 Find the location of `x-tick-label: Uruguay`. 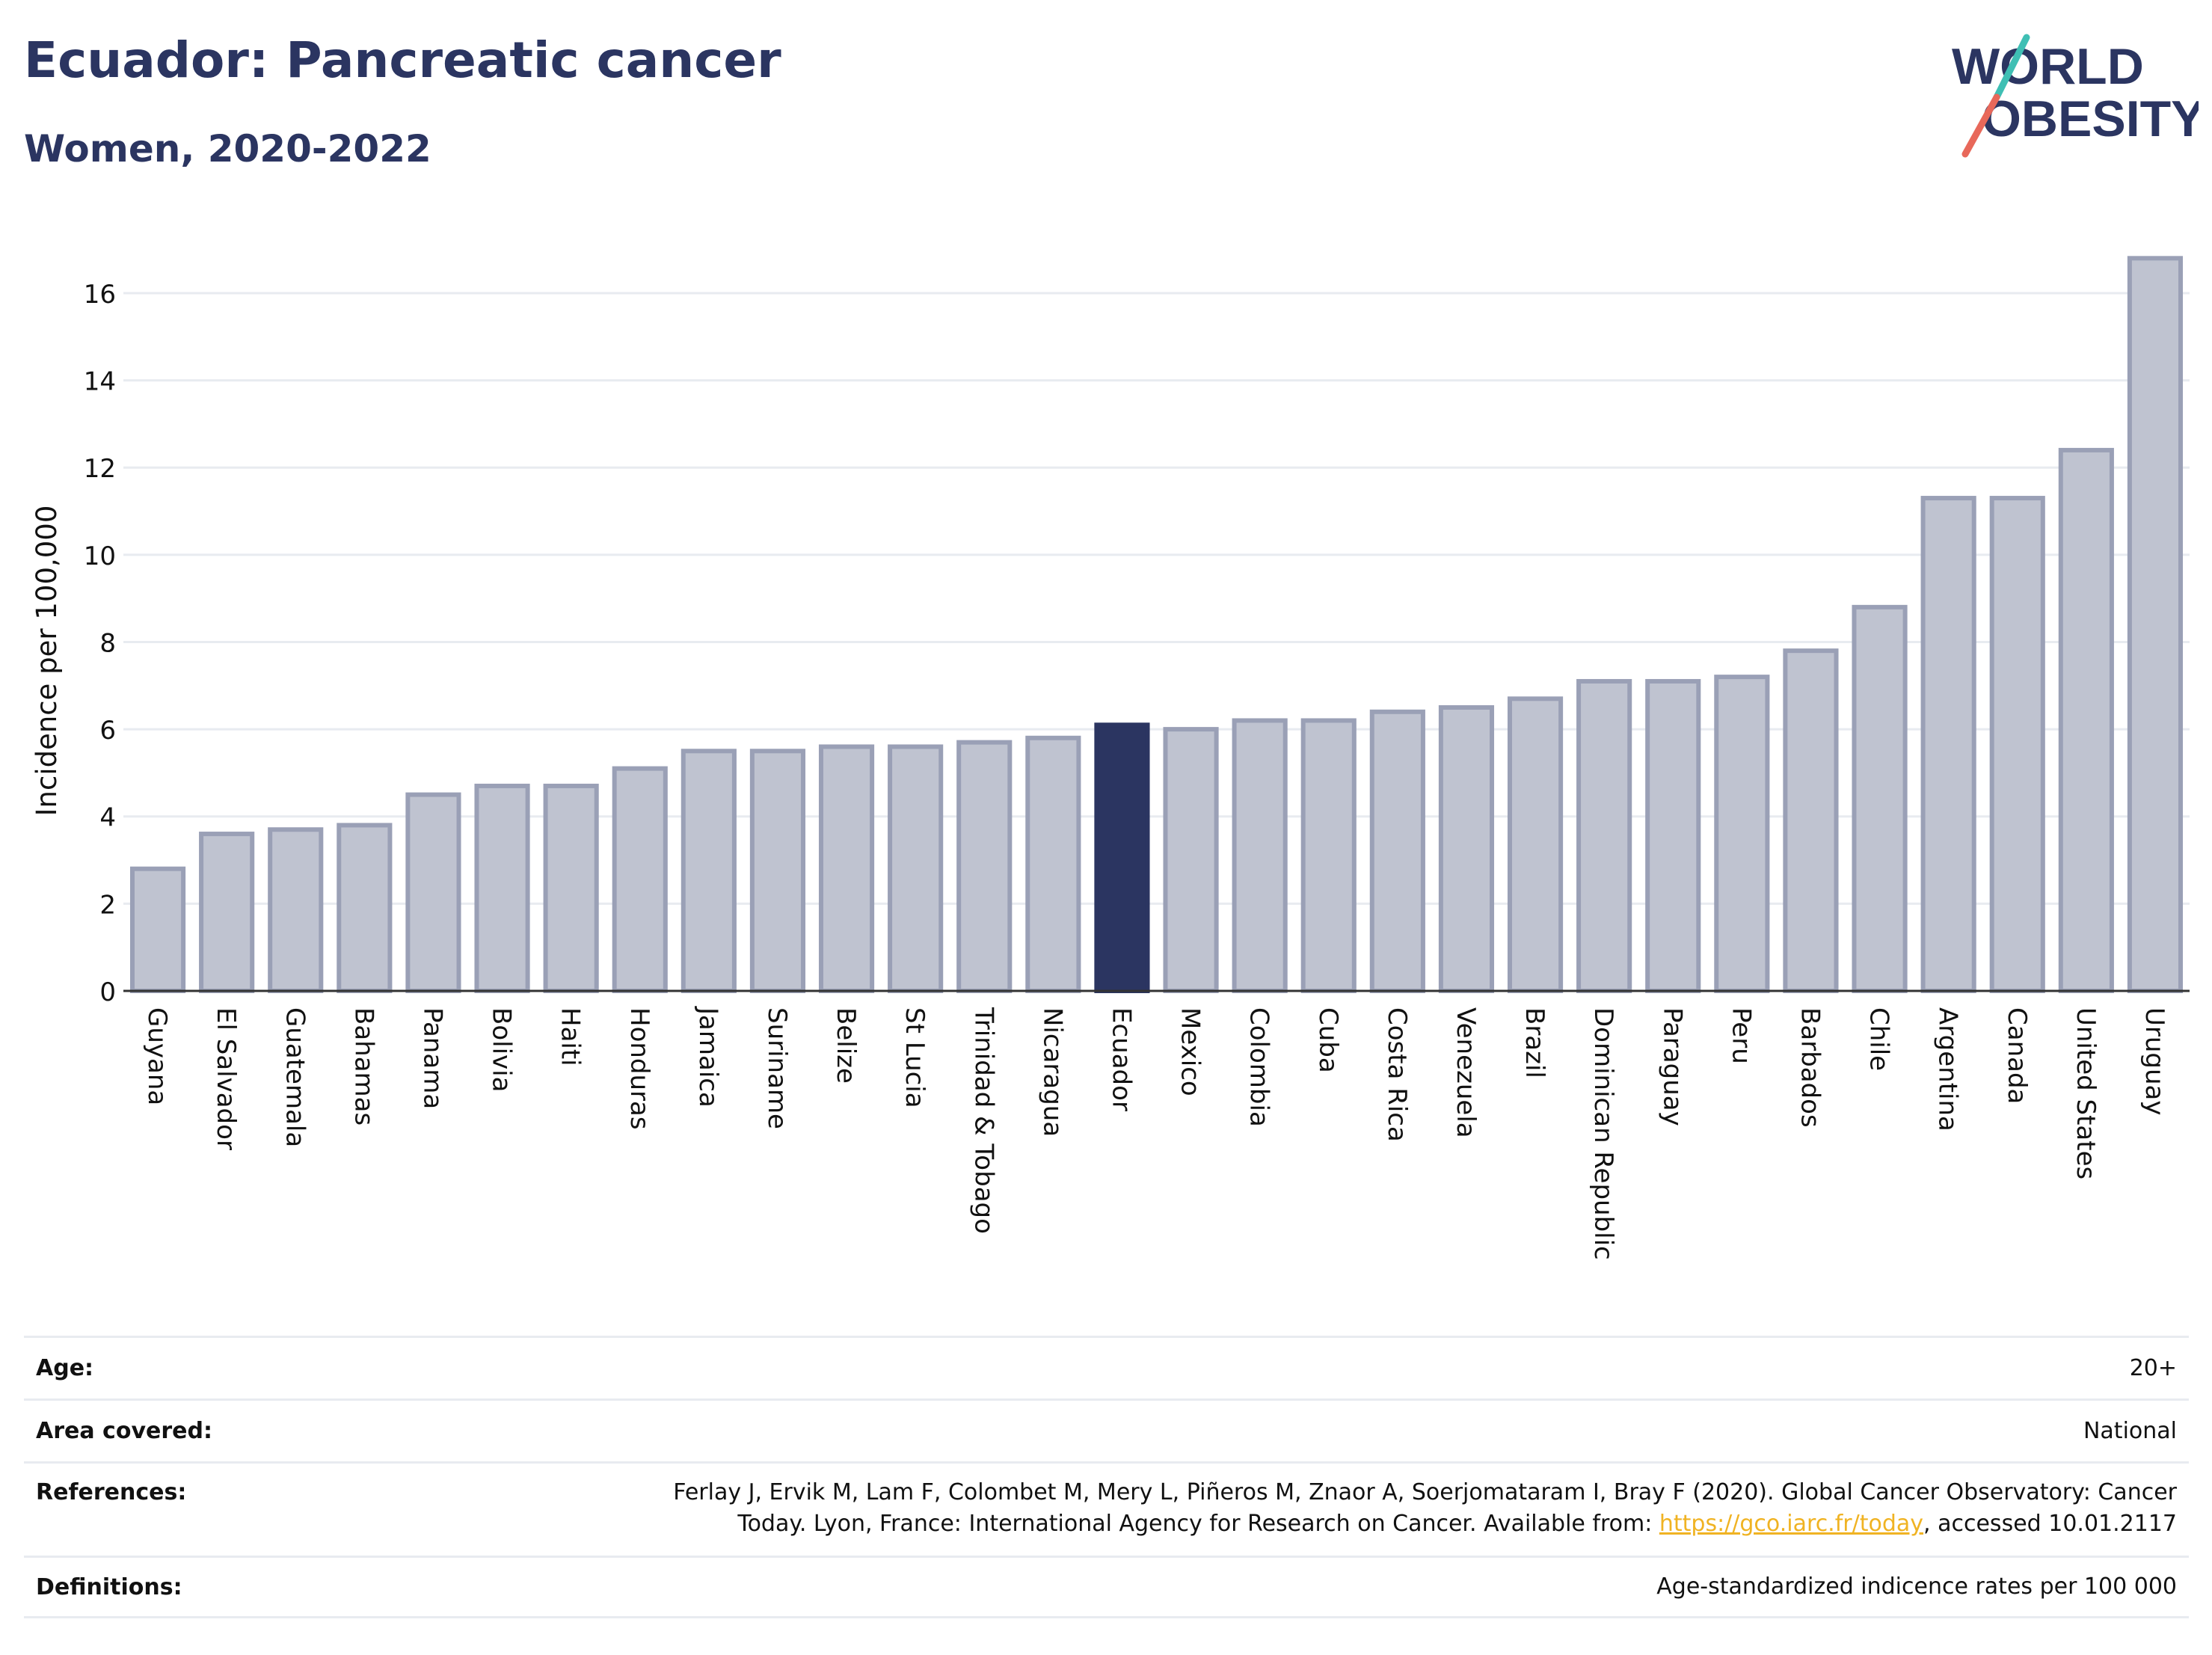

x-tick-label: Uruguay is located at coordinates (2154, 1061).